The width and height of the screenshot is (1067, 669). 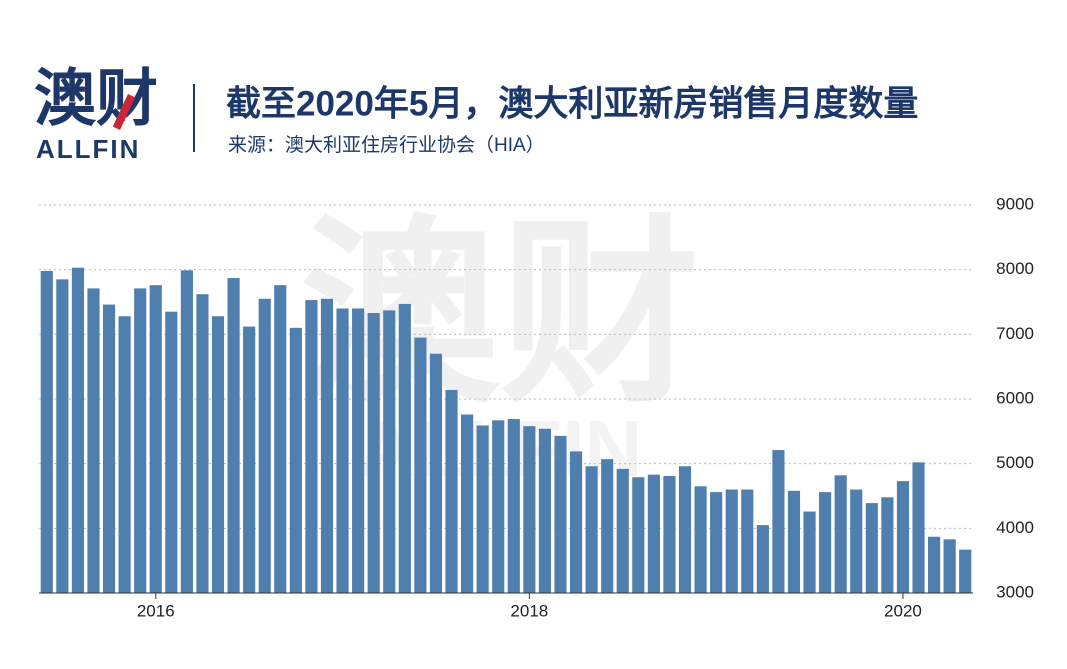 What do you see at coordinates (903, 610) in the screenshot?
I see `x-tick-label: 2020` at bounding box center [903, 610].